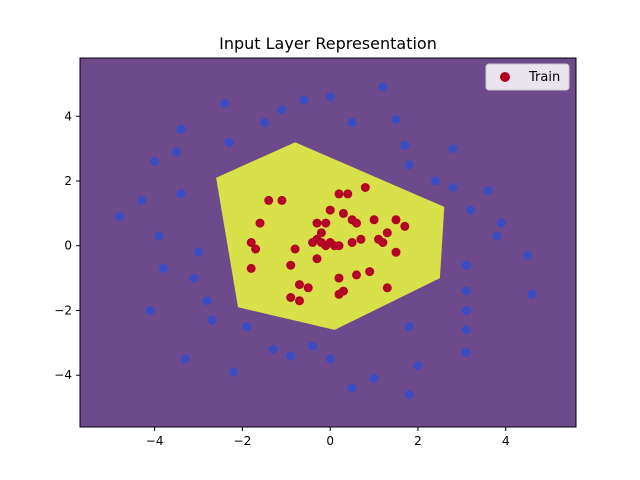 This screenshot has width=640, height=480. What do you see at coordinates (328, 43) in the screenshot?
I see `chart-title: Input Layer Representation` at bounding box center [328, 43].